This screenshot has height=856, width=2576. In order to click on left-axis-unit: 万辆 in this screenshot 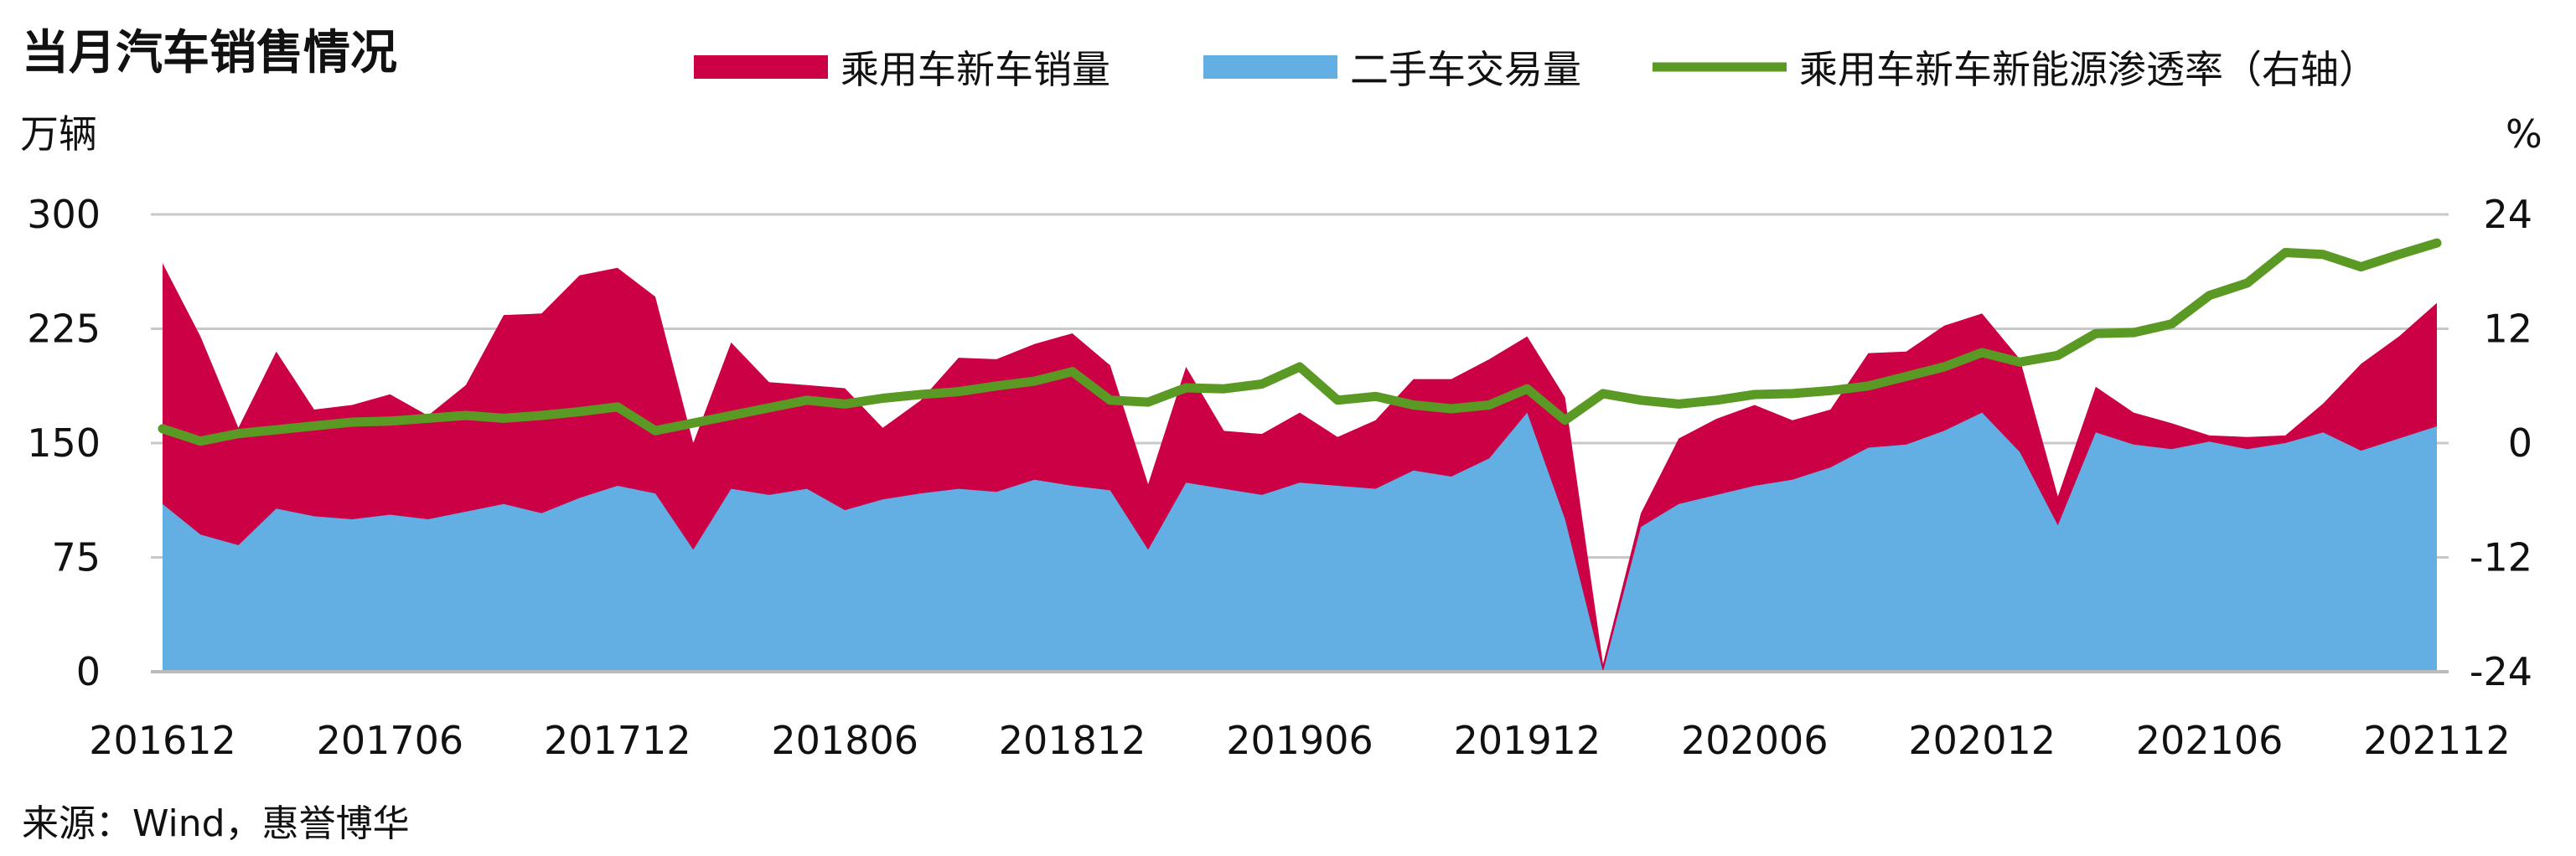, I will do `click(58, 134)`.